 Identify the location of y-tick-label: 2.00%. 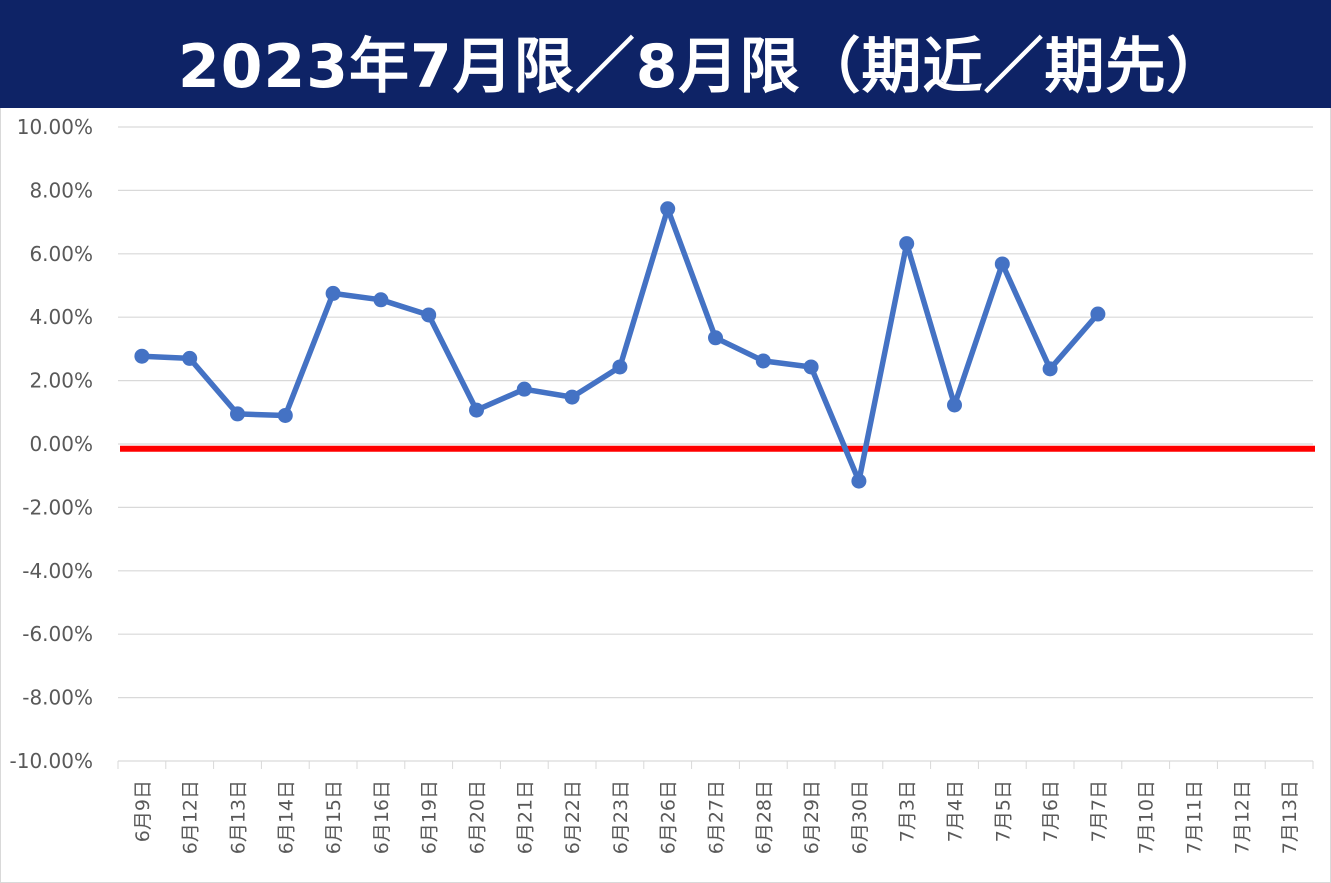
(61, 381).